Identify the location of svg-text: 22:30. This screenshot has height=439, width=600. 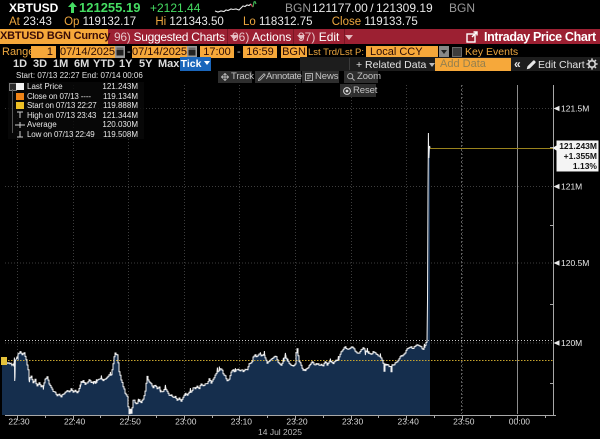
(19, 422).